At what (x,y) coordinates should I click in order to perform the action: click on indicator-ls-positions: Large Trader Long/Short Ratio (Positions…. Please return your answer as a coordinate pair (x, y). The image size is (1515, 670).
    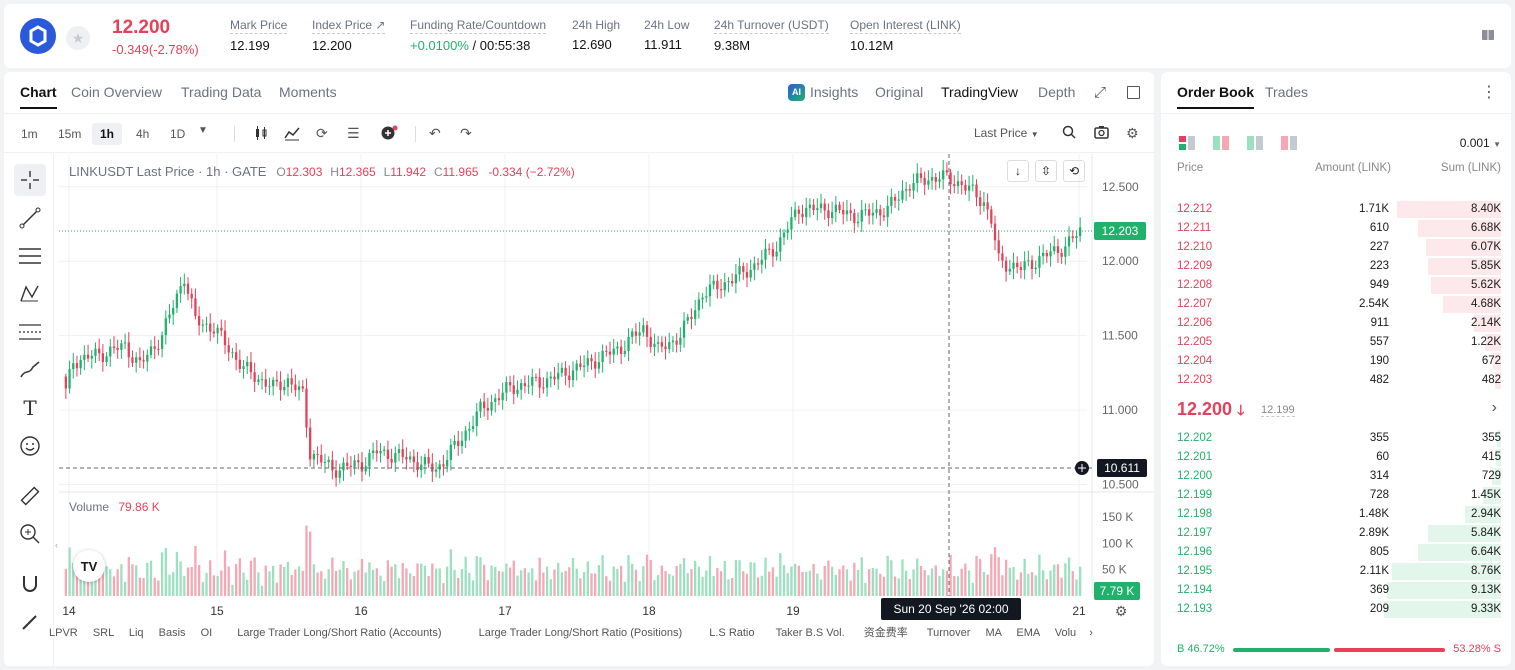
    Looking at the image, I should click on (580, 633).